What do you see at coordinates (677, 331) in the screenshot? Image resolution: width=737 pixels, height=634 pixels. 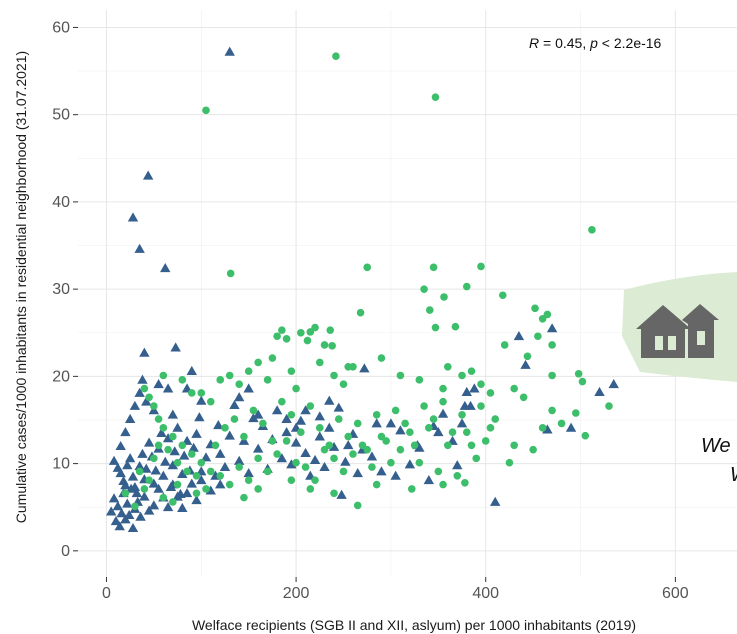 I see `house-icon` at bounding box center [677, 331].